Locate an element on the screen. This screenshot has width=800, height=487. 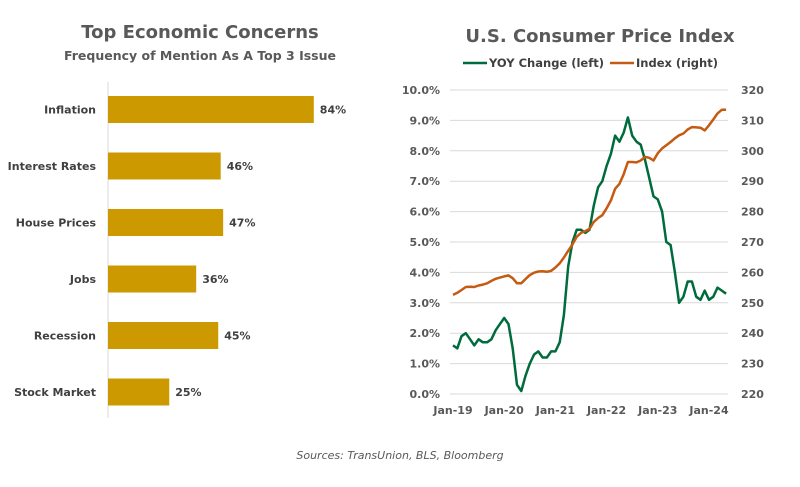
bar-recession is located at coordinates (163, 335).